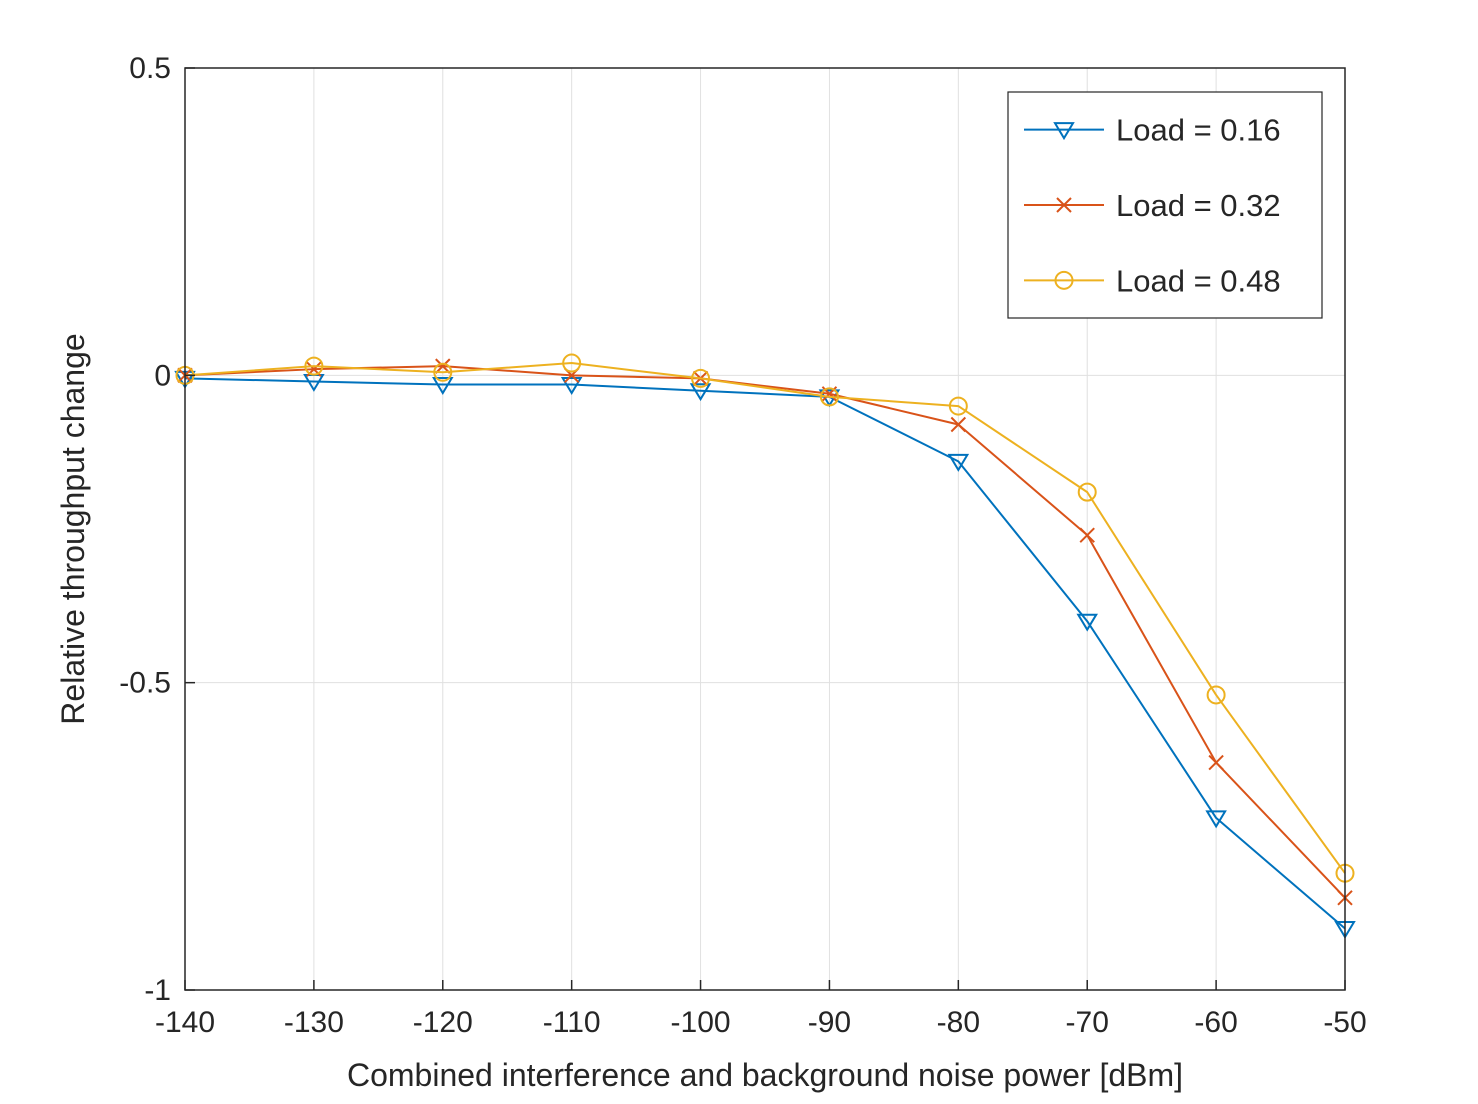 Image resolution: width=1478 pixels, height=1104 pixels. I want to click on y-tick-label: -1, so click(157, 990).